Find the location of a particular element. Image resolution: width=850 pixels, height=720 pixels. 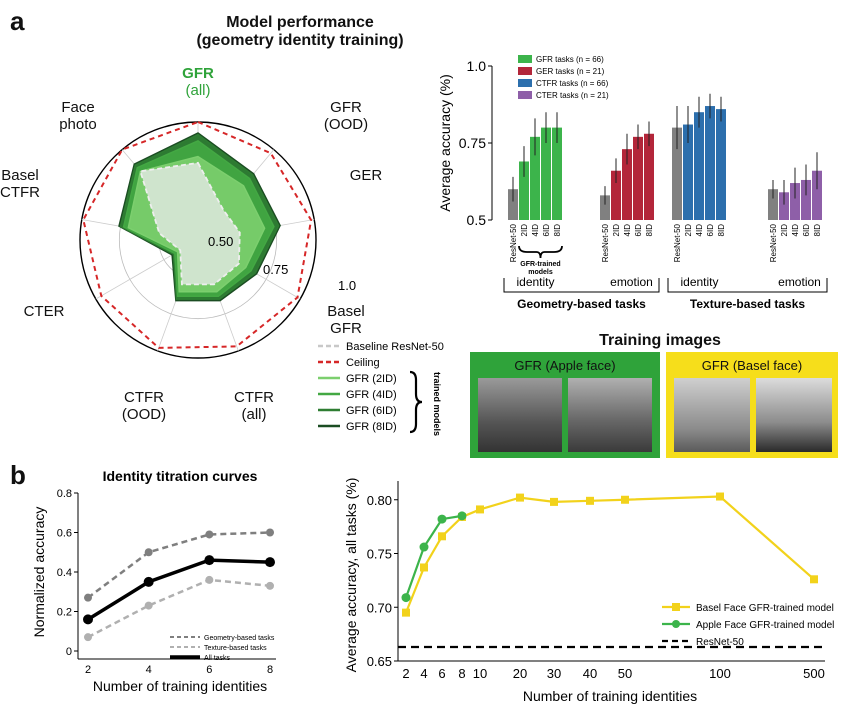

radar-axis-label-line1: GFR is located at coordinates (198, 73).